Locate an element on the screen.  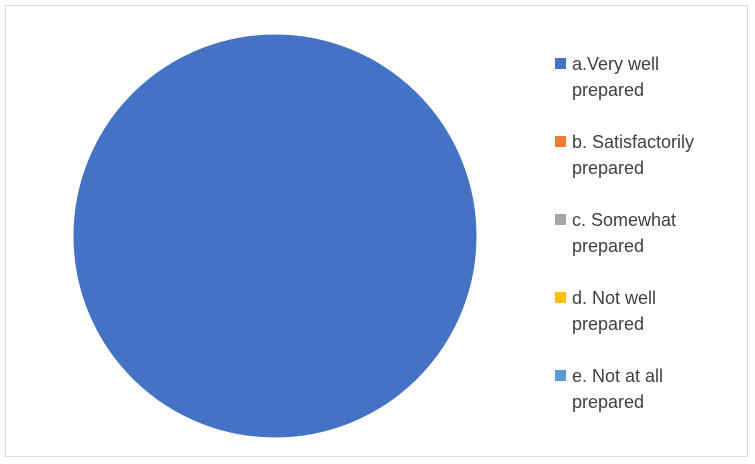
legend-swatch-satisfactorily-prepared is located at coordinates (560, 141).